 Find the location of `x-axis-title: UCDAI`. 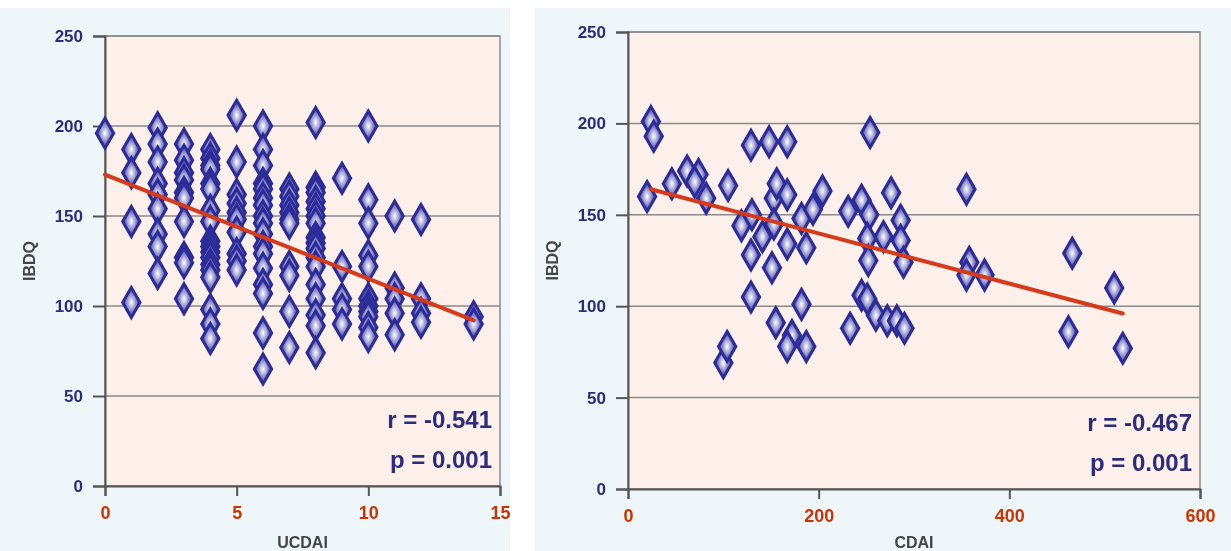

x-axis-title: UCDAI is located at coordinates (302, 542).